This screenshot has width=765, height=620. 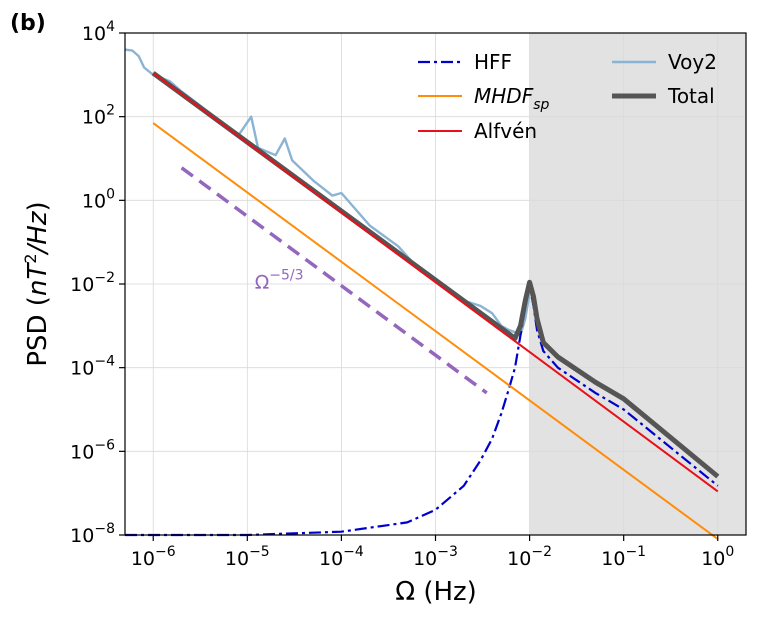 What do you see at coordinates (28, 23) in the screenshot?
I see `panel-label: (b)` at bounding box center [28, 23].